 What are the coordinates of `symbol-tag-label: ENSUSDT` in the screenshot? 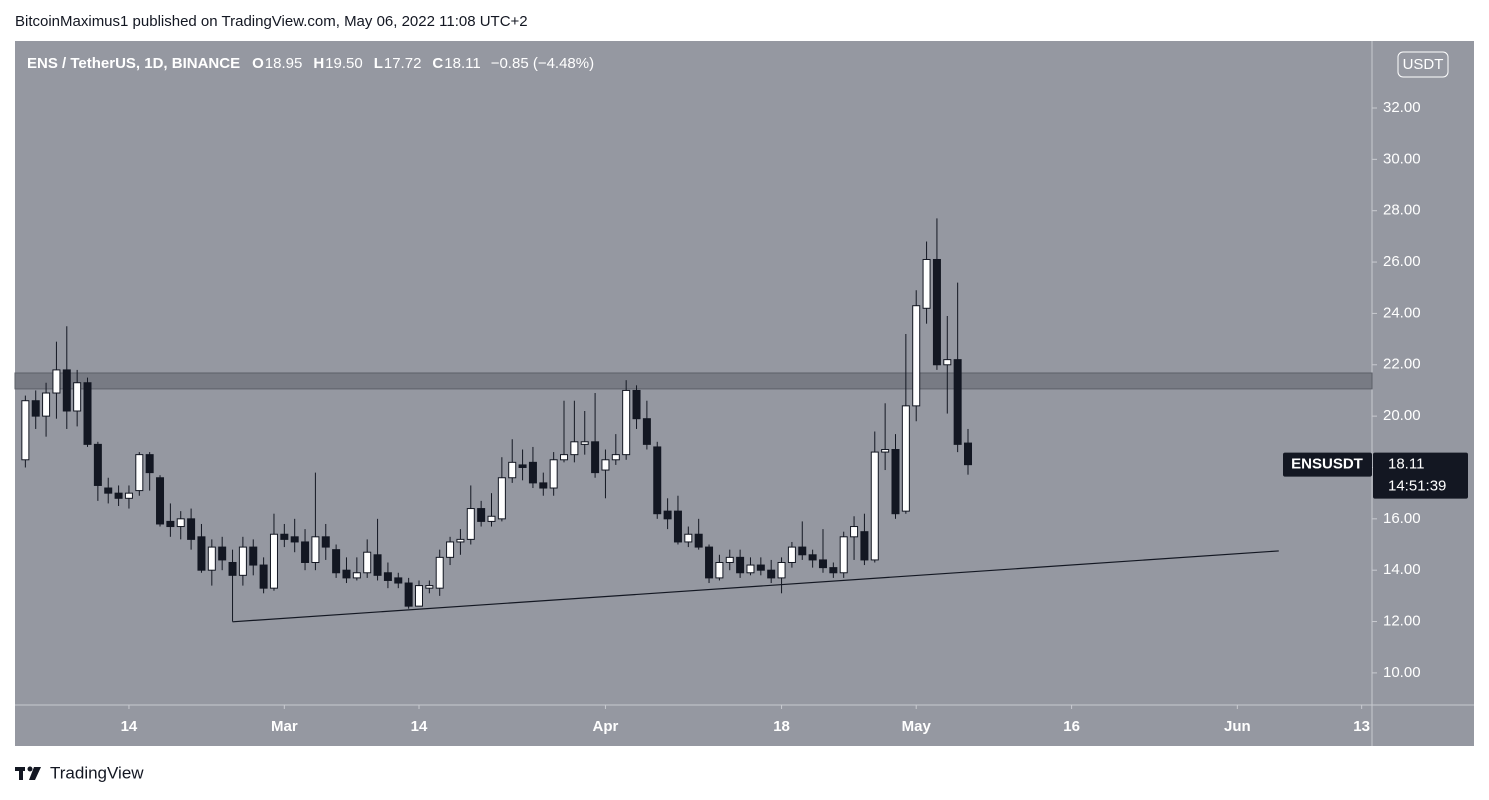 It's located at (1327, 464).